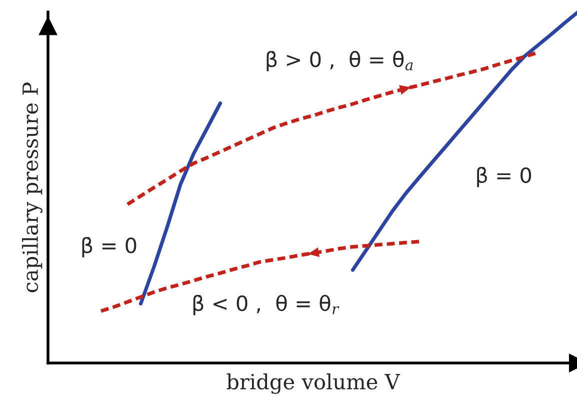  What do you see at coordinates (32, 187) in the screenshot?
I see `y-axis-title: capillary pressure P` at bounding box center [32, 187].